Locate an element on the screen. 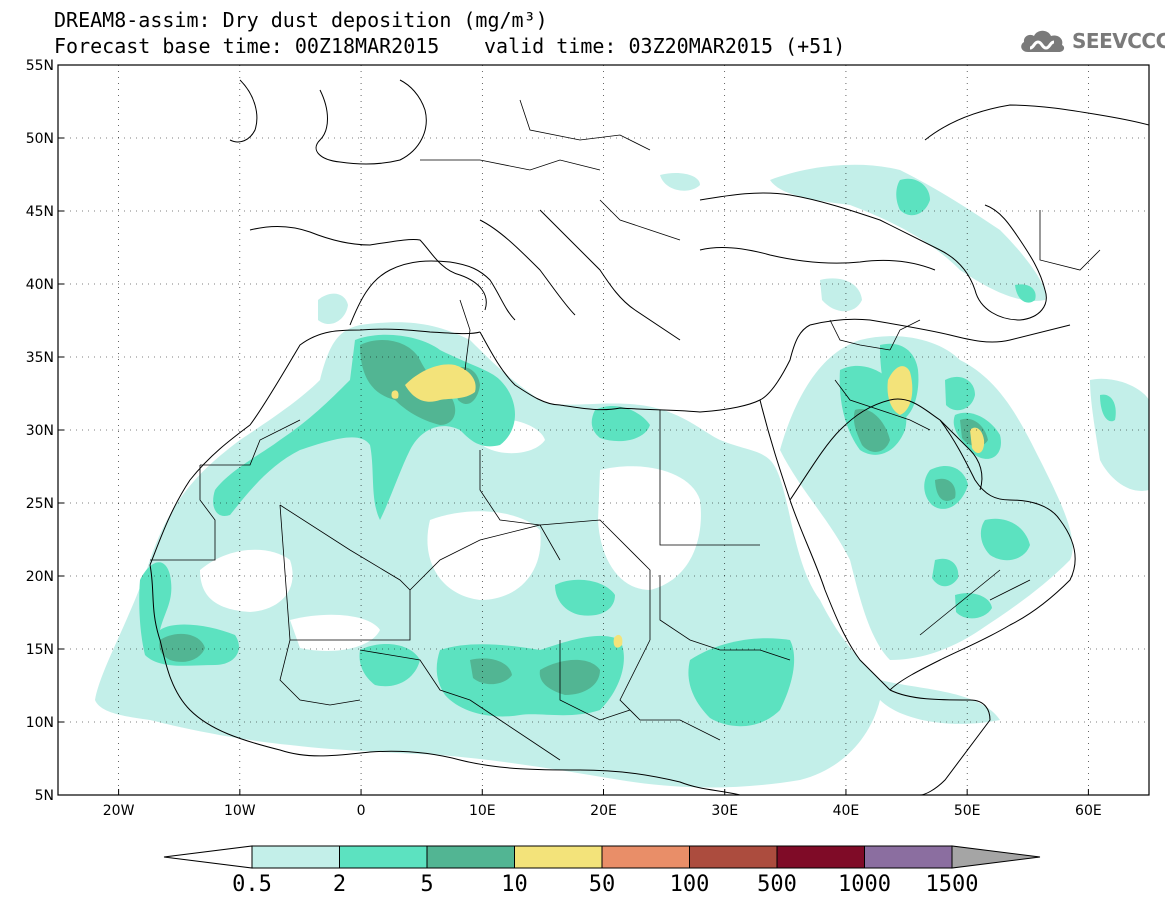 The height and width of the screenshot is (907, 1165). colorbar-under-triangle is located at coordinates (208, 857).